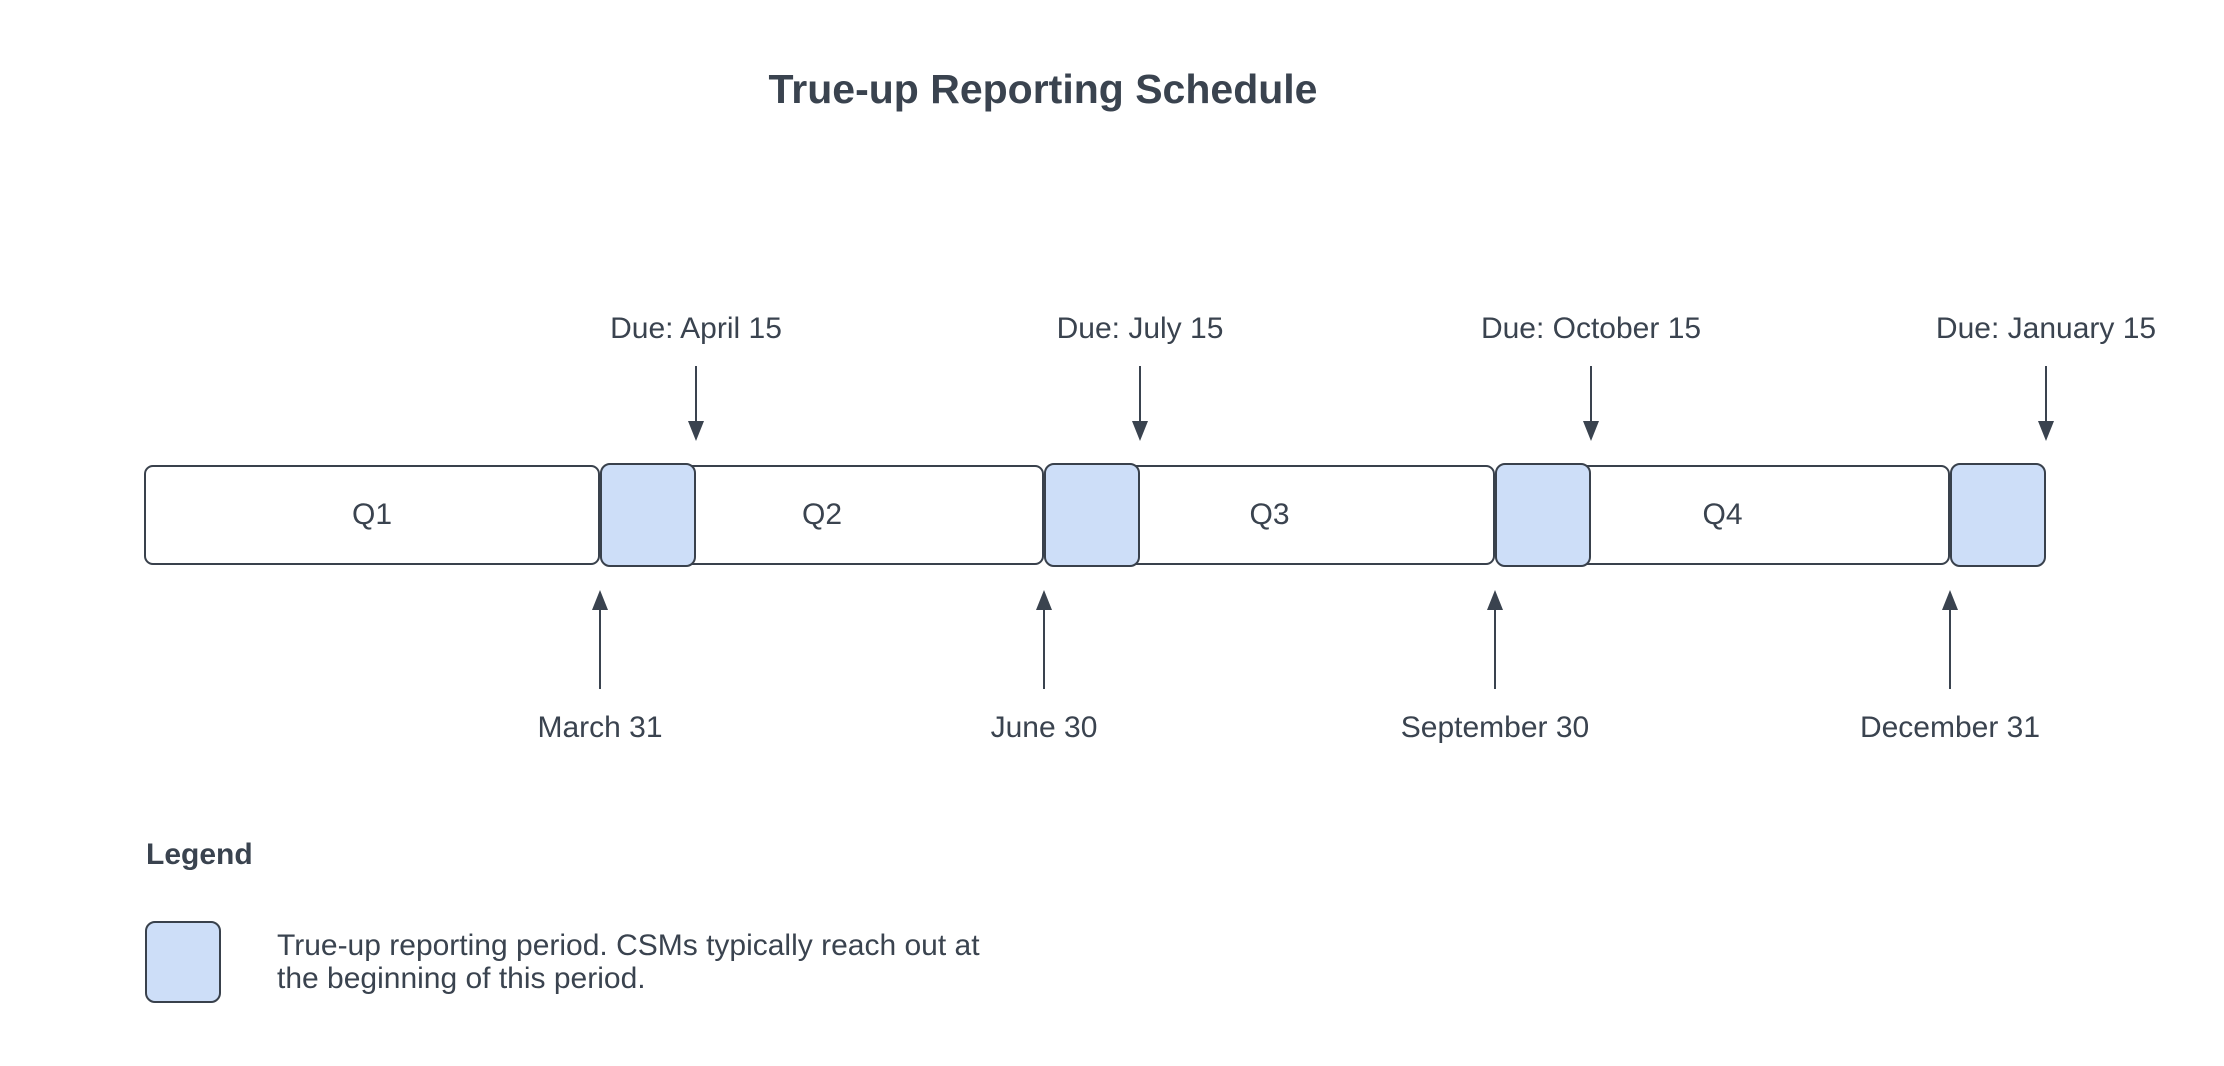 Image resolution: width=2224 pixels, height=1066 pixels. I want to click on due-date-label: Due: January 15, so click(2046, 328).